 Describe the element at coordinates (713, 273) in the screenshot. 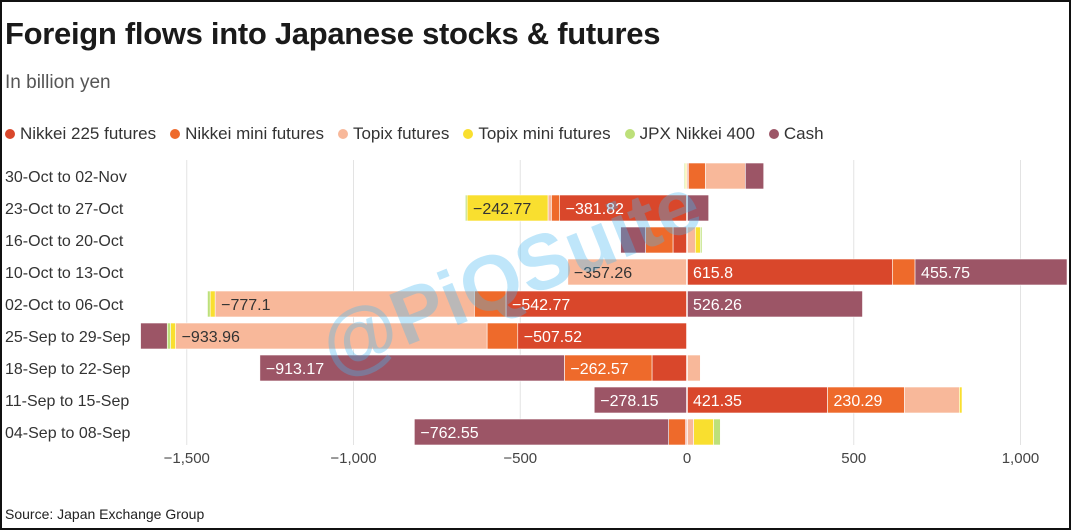

I see `data-label: 615.8` at that location.